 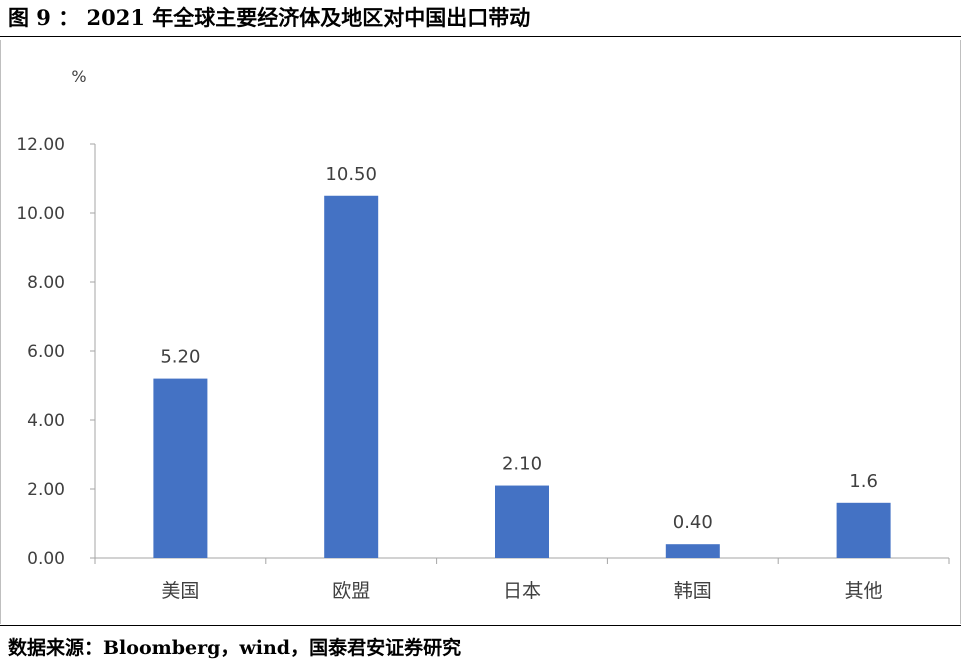 I want to click on category-label: 日本, so click(x=522, y=591).